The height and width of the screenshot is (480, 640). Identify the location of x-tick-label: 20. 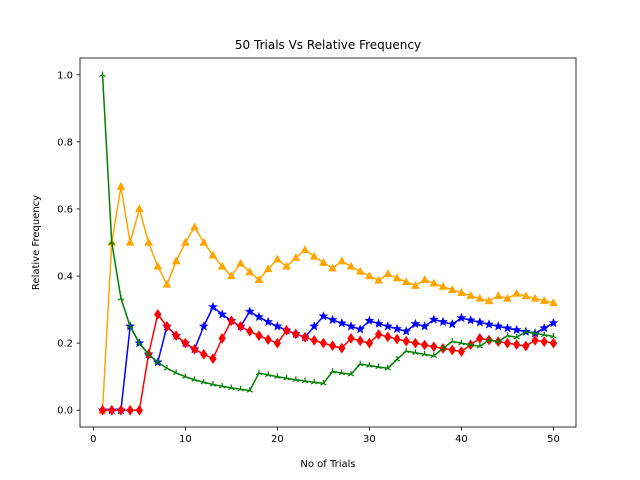
(277, 439).